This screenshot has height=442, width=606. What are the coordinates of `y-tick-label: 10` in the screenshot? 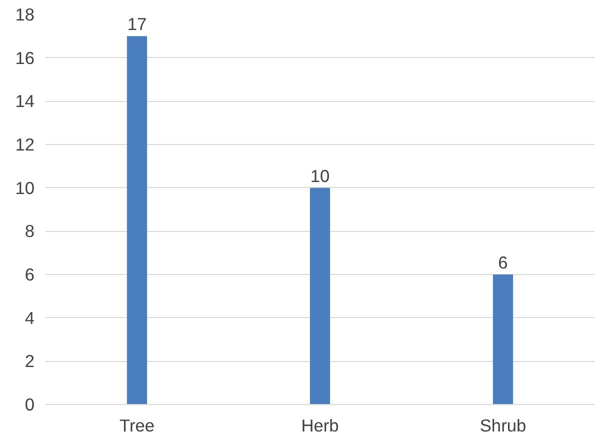 It's located at (25, 188).